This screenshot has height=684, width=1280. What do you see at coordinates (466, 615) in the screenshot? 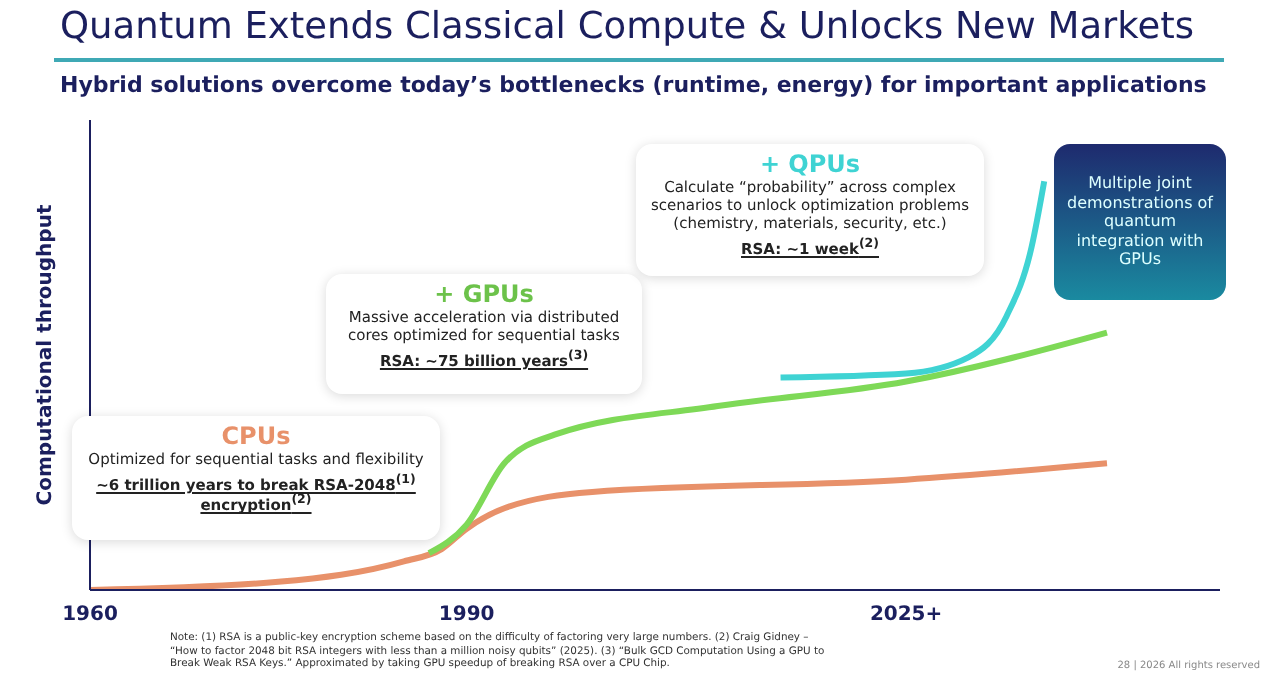
I see `x-tick-label: 1990` at bounding box center [466, 615].